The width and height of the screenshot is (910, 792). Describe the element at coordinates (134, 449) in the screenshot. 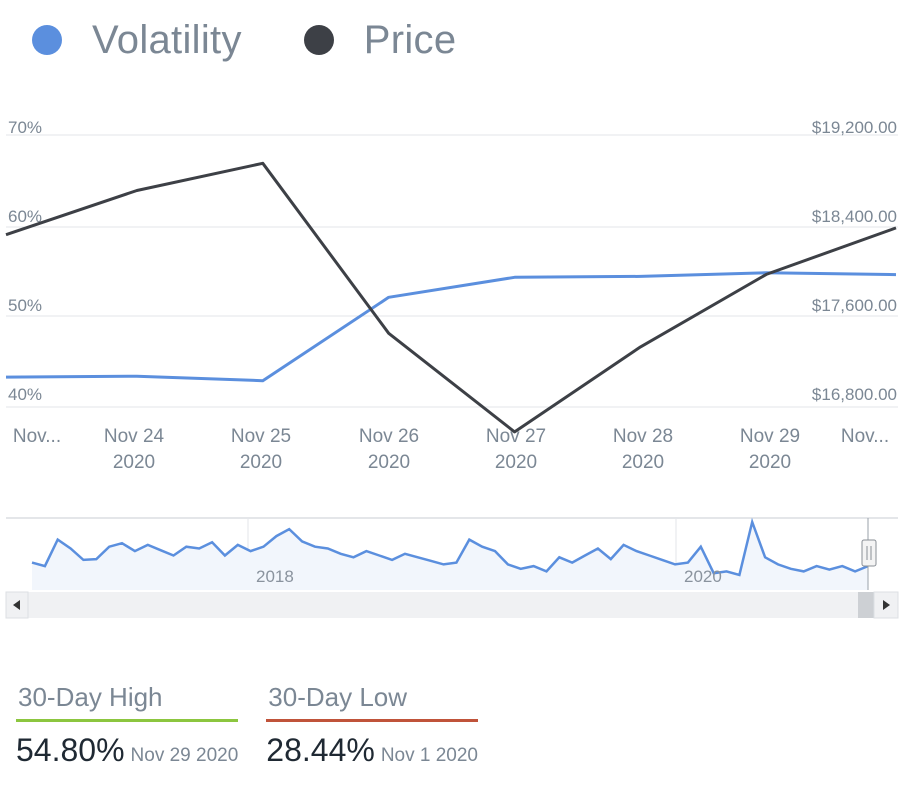

I see `x-tick-label: Nov 24 2020` at that location.